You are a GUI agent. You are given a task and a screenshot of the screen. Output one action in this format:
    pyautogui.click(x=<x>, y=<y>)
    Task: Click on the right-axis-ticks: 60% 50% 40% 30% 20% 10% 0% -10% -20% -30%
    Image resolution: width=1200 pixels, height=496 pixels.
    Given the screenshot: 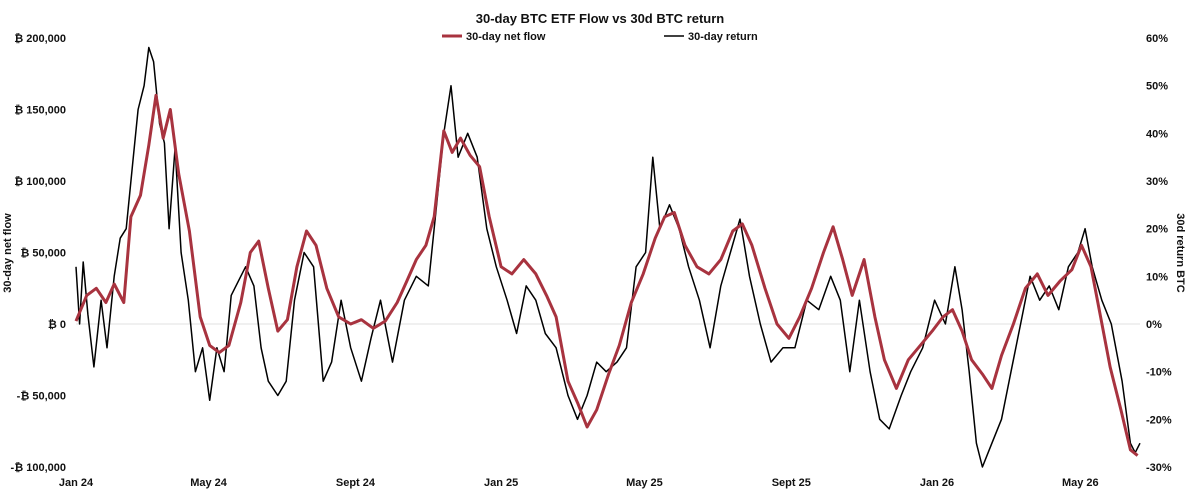 What is the action you would take?
    pyautogui.click(x=1159, y=253)
    